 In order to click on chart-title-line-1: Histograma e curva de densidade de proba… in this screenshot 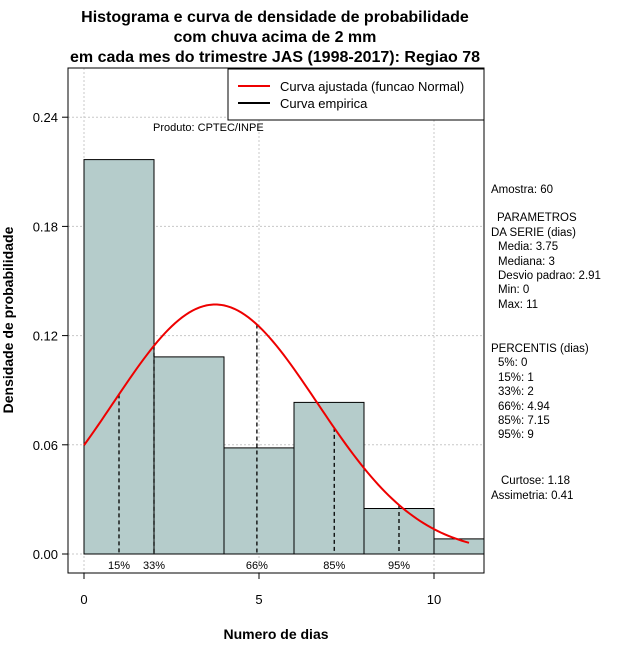, I will do `click(275, 17)`.